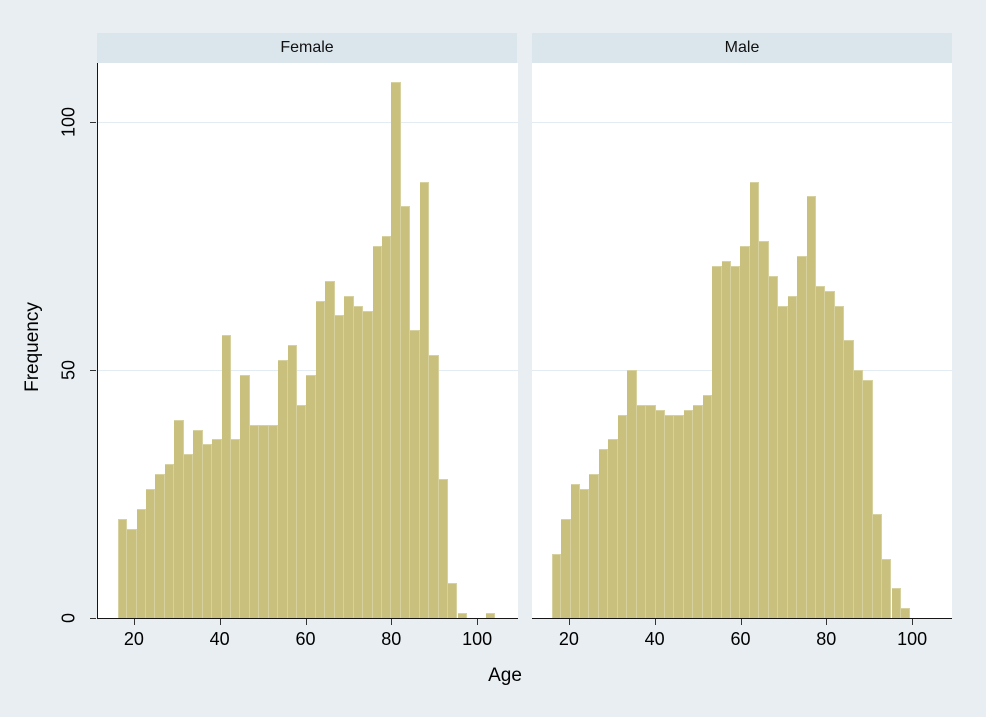 The width and height of the screenshot is (986, 717). I want to click on x-tick-label: 80, so click(391, 639).